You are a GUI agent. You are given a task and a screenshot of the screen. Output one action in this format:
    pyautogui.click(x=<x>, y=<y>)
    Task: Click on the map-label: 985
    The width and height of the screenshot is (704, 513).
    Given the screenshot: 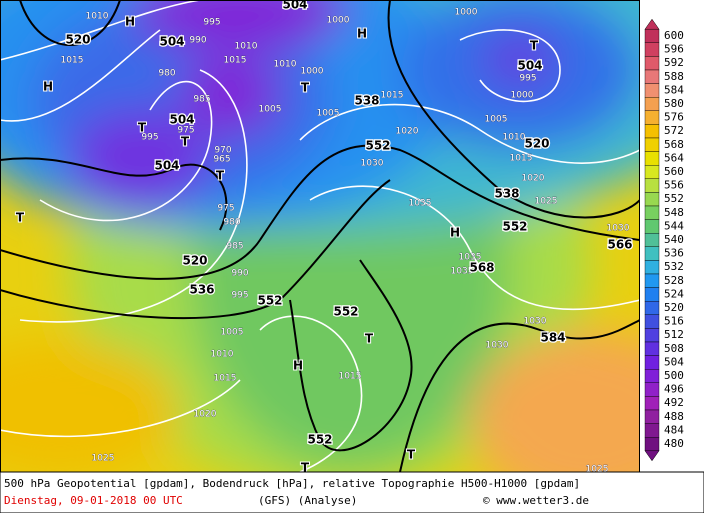 What is the action you would take?
    pyautogui.click(x=201, y=100)
    